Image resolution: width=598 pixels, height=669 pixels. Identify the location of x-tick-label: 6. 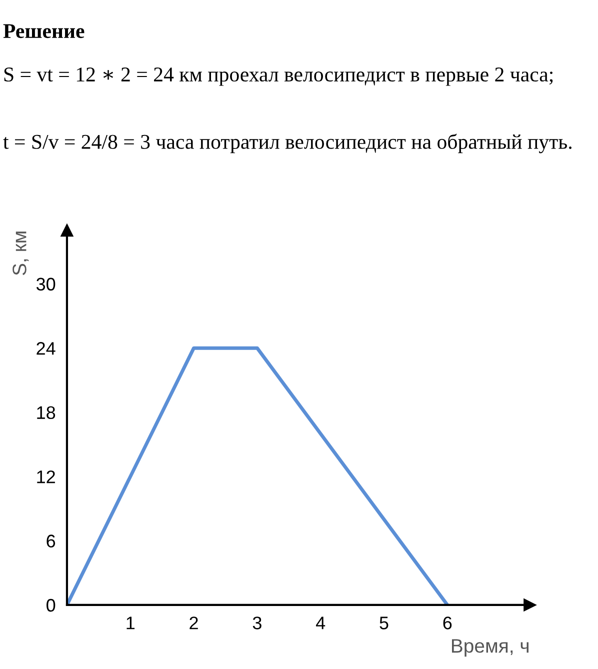
(447, 623).